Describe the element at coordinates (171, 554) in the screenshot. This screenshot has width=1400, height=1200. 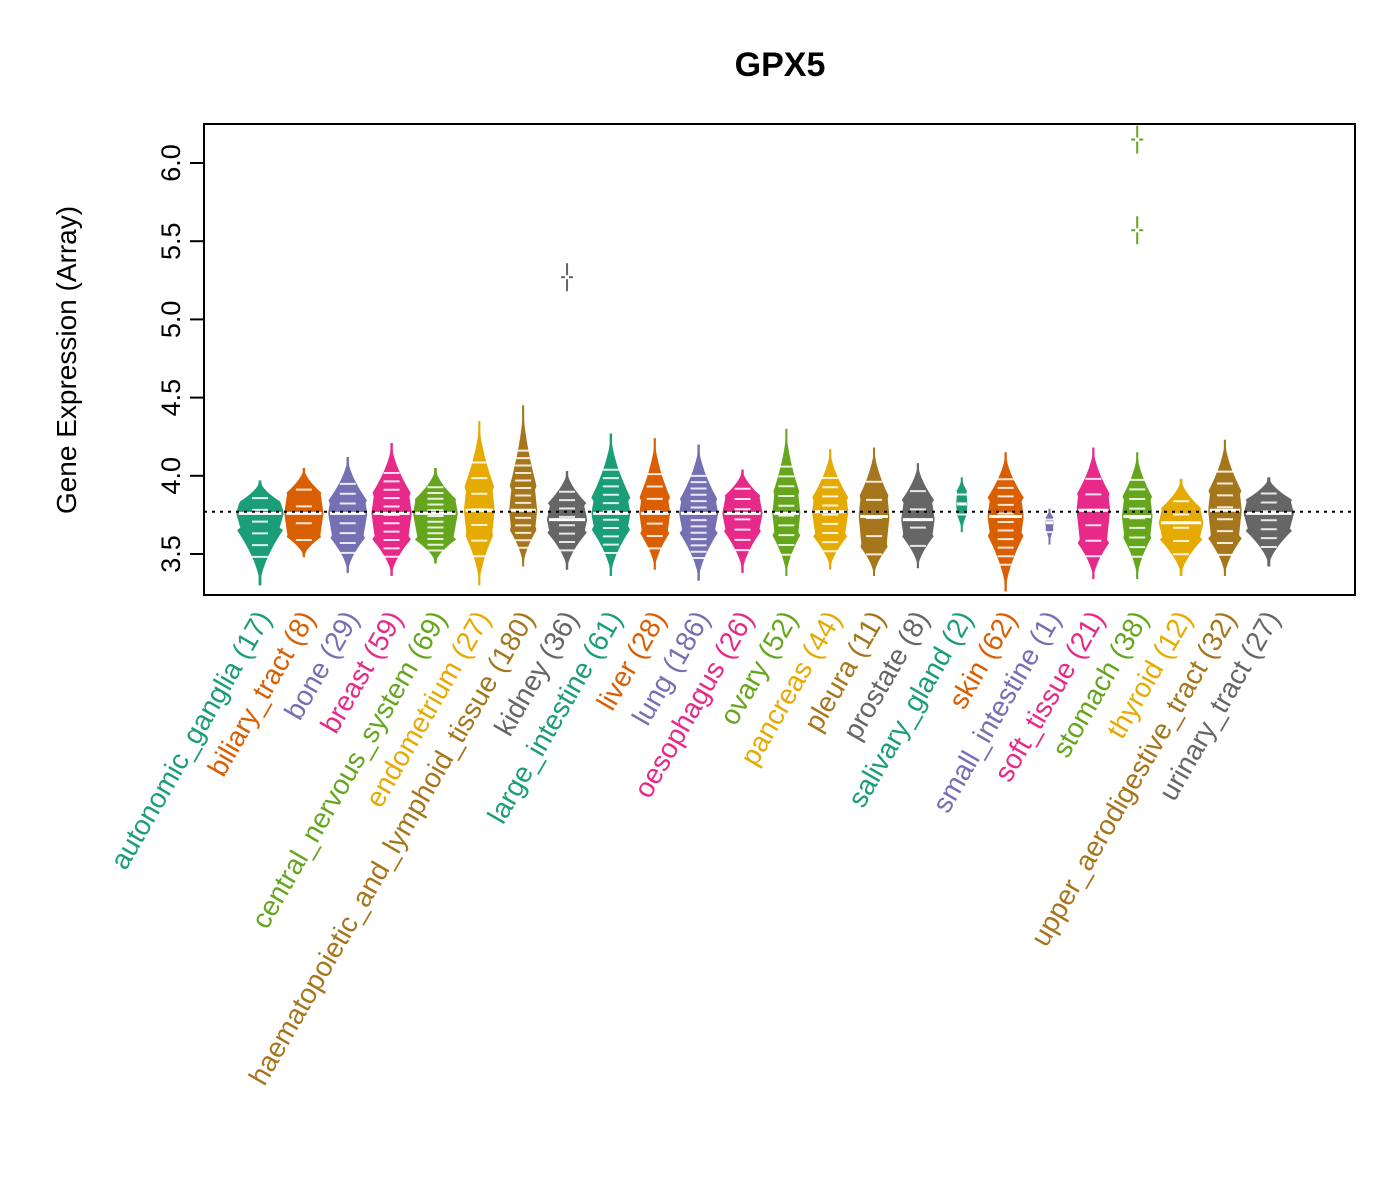
I see `y-tick-label: 3.5` at that location.